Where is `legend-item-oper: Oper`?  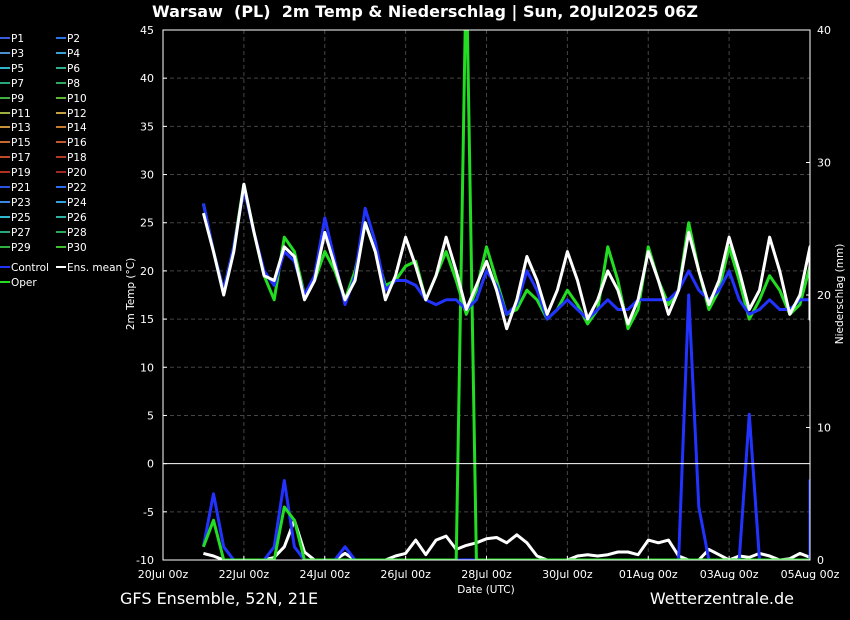
legend-item-oper: Oper is located at coordinates (18, 283).